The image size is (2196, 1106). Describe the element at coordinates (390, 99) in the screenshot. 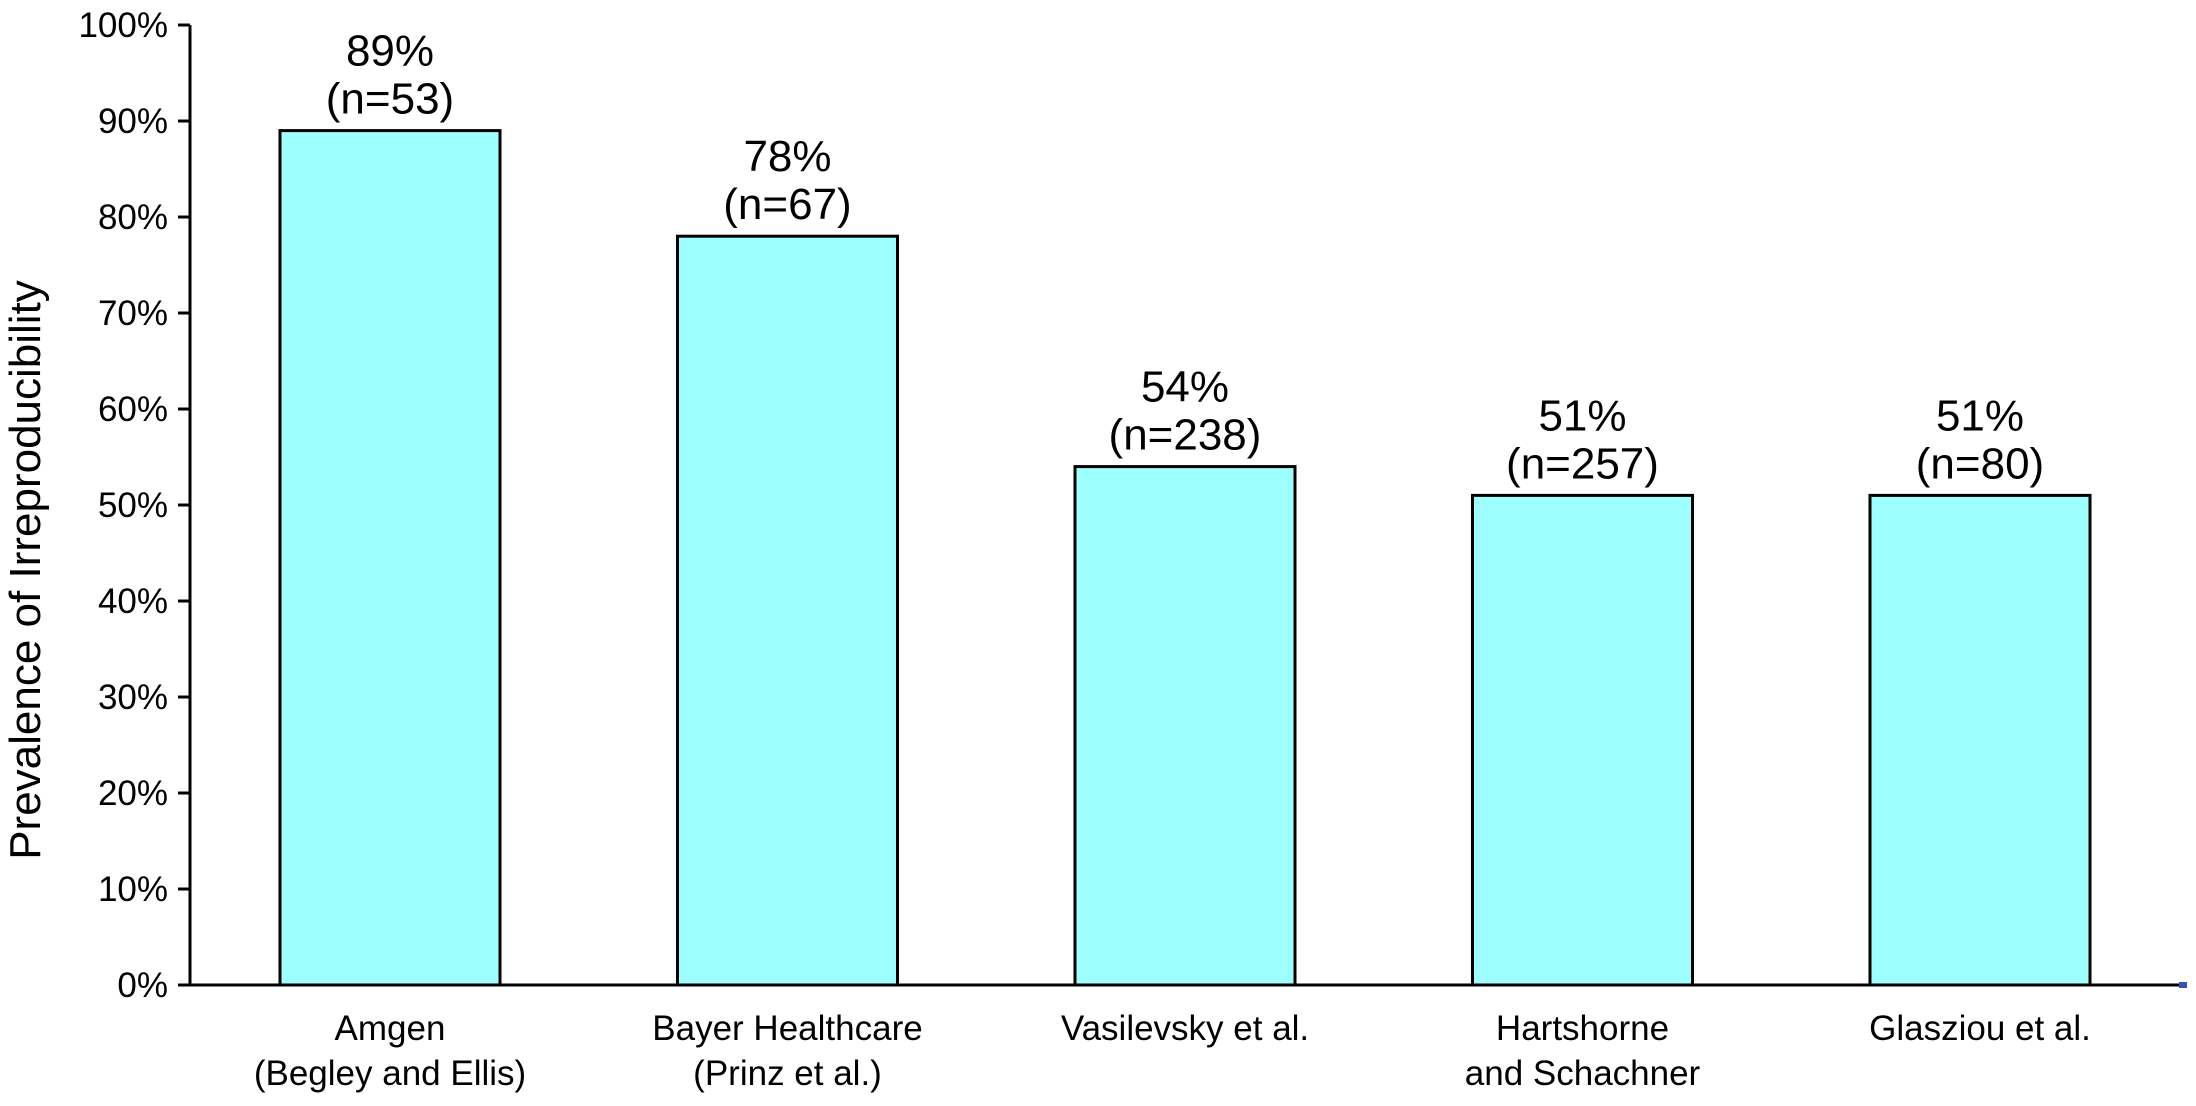

I see `bar-n-label: (n=53)` at that location.